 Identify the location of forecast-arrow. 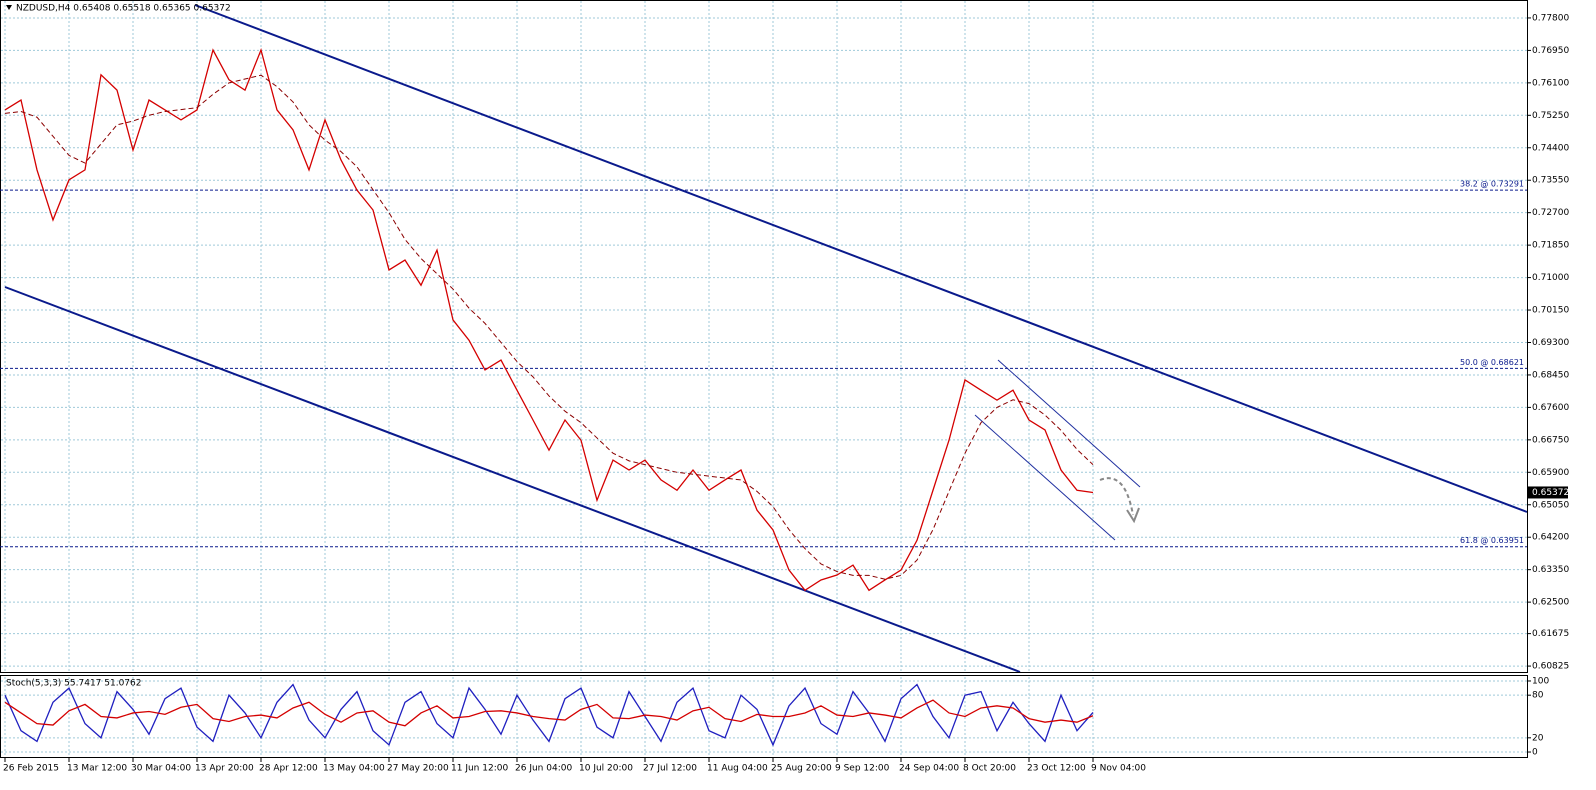
(1116, 496).